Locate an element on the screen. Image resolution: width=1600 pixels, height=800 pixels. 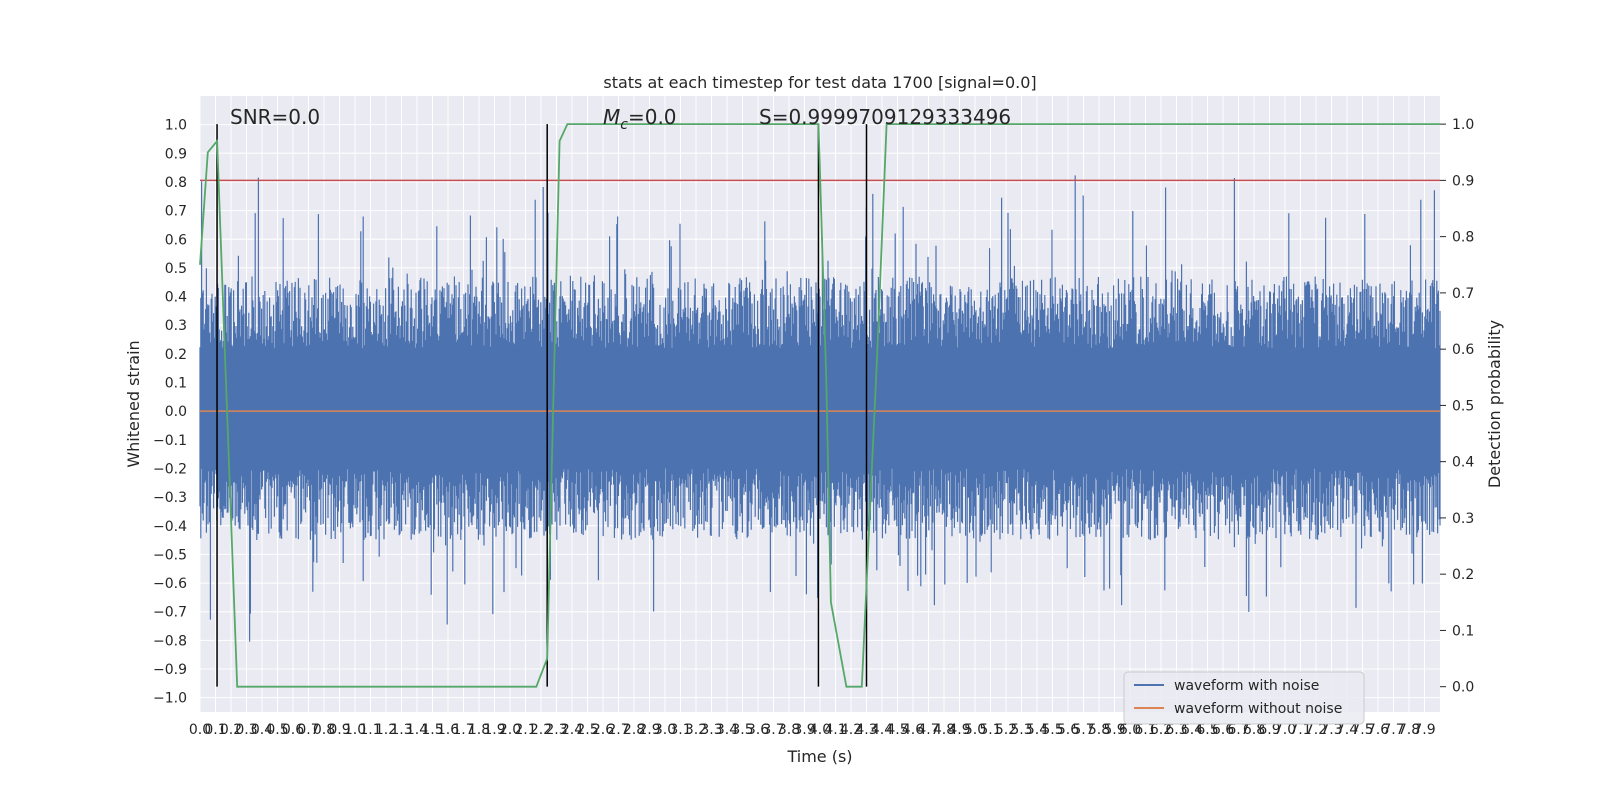
y2-tick-label: 0.0 is located at coordinates (1463, 688).